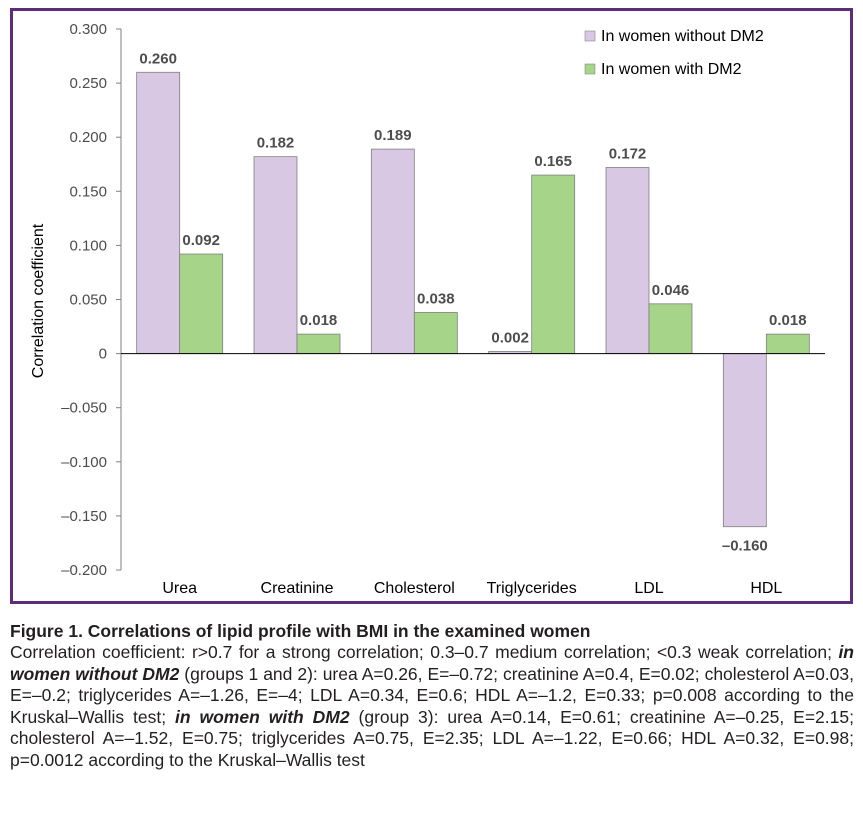  Describe the element at coordinates (671, 290) in the screenshot. I see `data-label: 0.046` at that location.